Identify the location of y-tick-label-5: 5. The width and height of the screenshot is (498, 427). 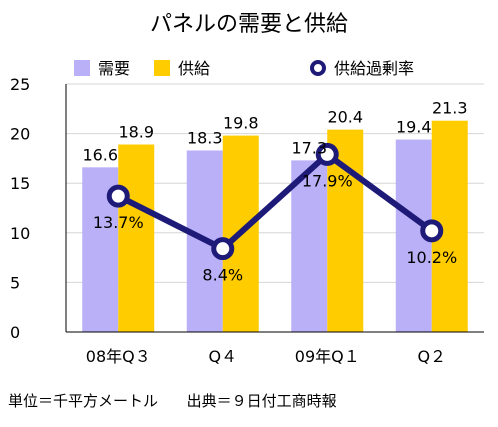
(15, 282).